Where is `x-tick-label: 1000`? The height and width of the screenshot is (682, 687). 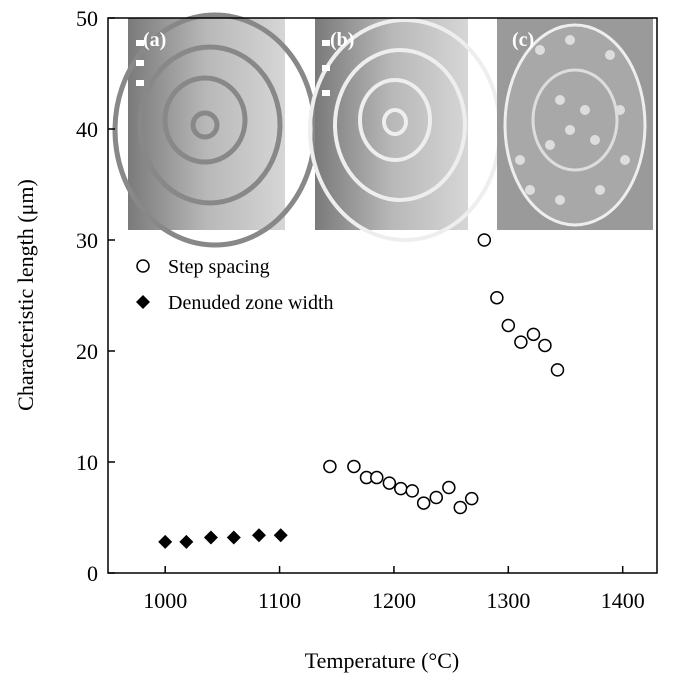 x-tick-label: 1000 is located at coordinates (165, 600).